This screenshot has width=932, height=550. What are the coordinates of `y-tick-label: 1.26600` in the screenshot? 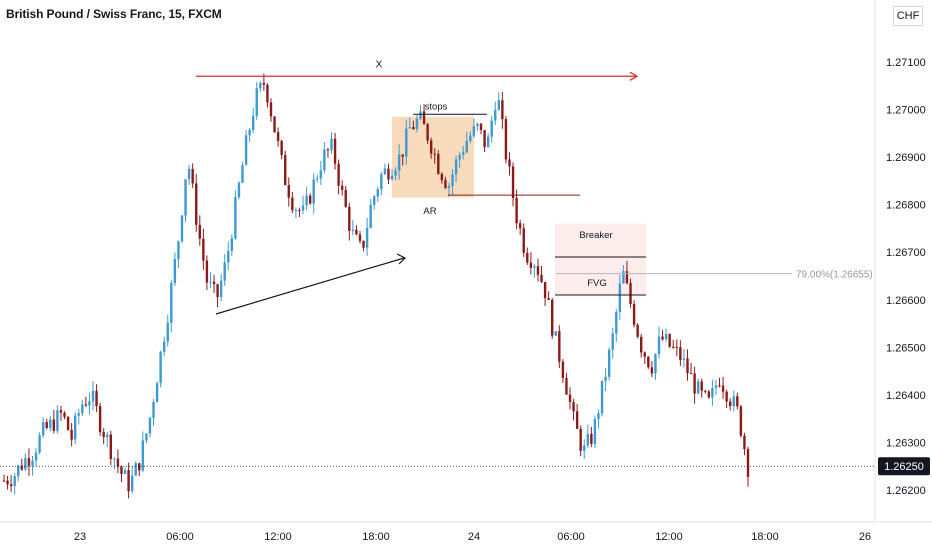 It's located at (906, 301).